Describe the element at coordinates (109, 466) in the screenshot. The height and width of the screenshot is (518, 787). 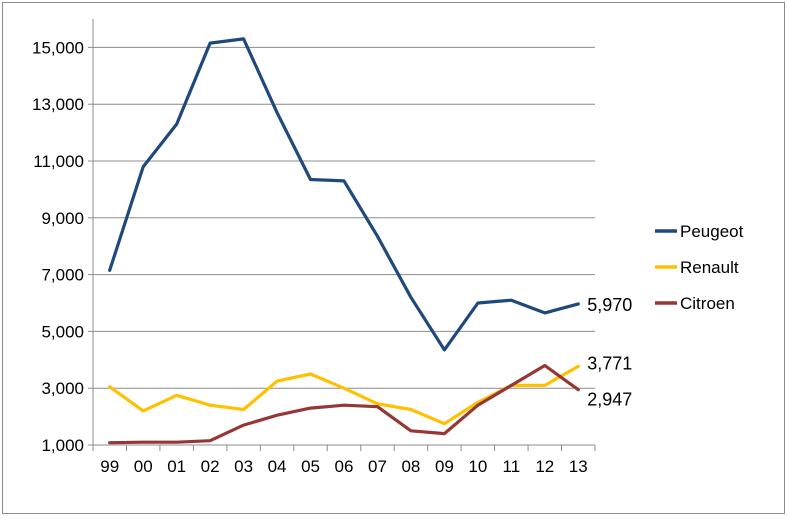
I see `x-tick-label: 99` at that location.